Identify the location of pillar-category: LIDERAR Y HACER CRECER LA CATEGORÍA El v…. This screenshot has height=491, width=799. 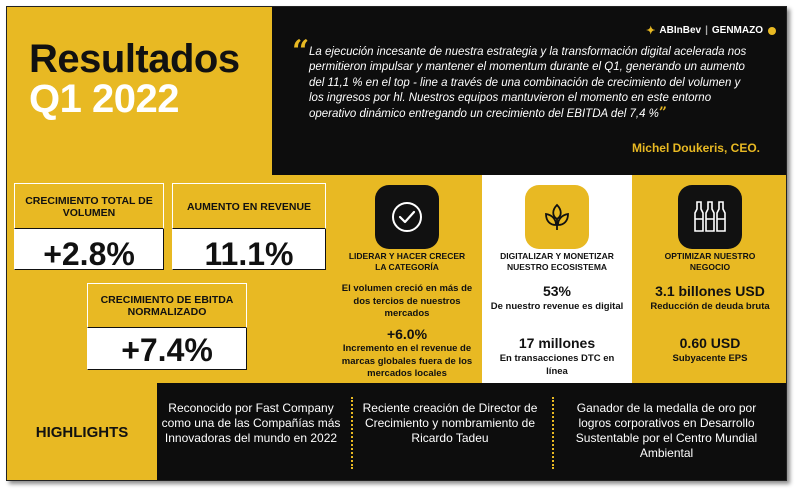
(407, 279).